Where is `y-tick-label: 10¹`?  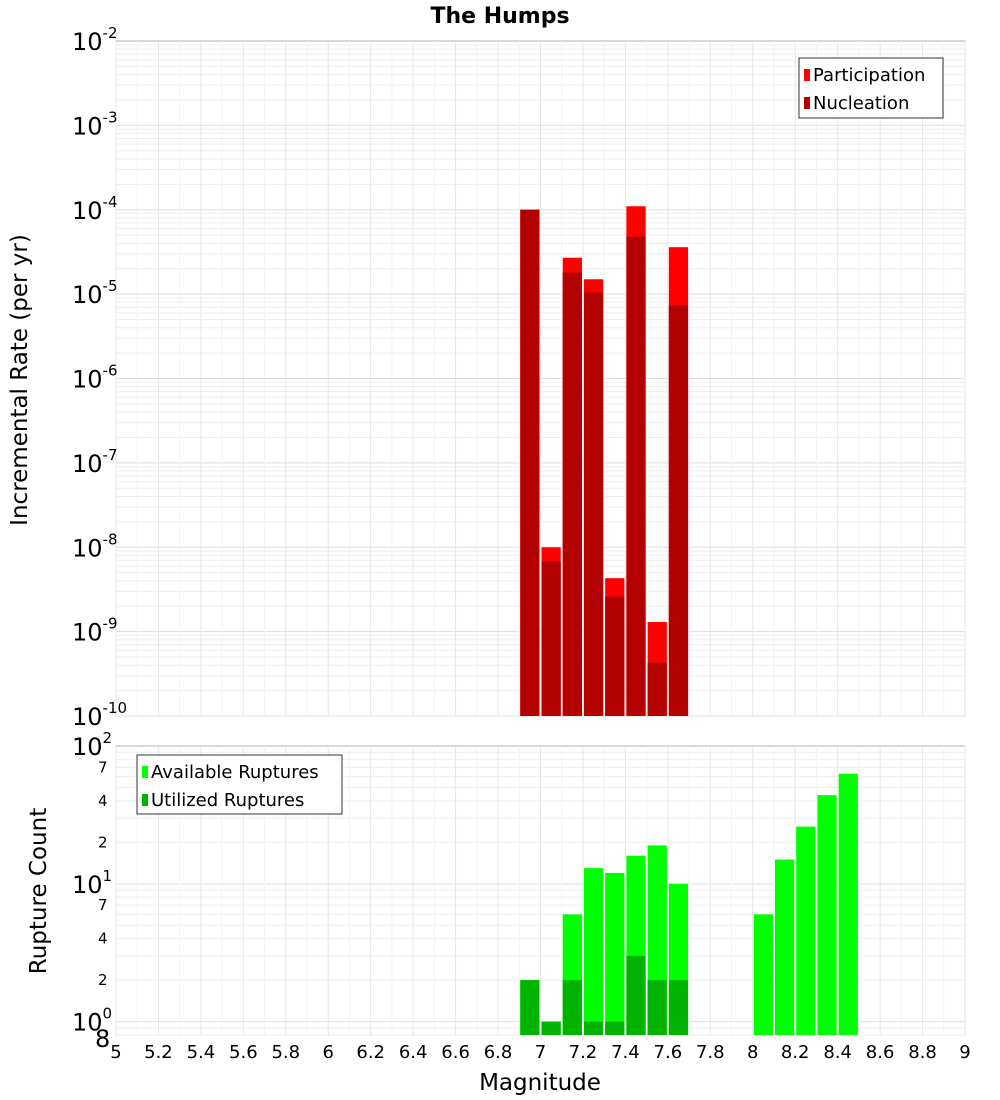 y-tick-label: 10¹ is located at coordinates (92, 883).